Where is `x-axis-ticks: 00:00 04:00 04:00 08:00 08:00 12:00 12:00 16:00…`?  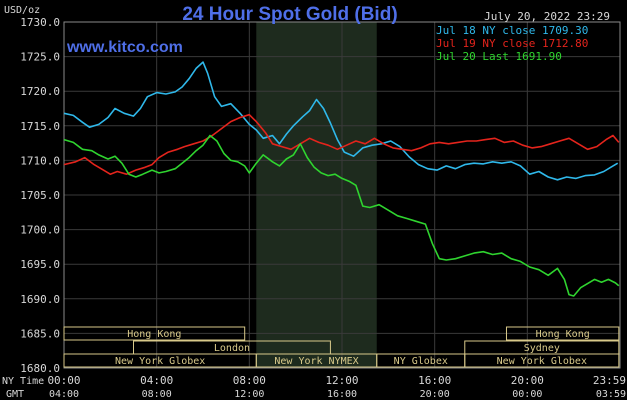 x-axis-ticks: 00:00 04:00 04:00 08:00 08:00 12:00 12:00 16:00… is located at coordinates (336, 387).